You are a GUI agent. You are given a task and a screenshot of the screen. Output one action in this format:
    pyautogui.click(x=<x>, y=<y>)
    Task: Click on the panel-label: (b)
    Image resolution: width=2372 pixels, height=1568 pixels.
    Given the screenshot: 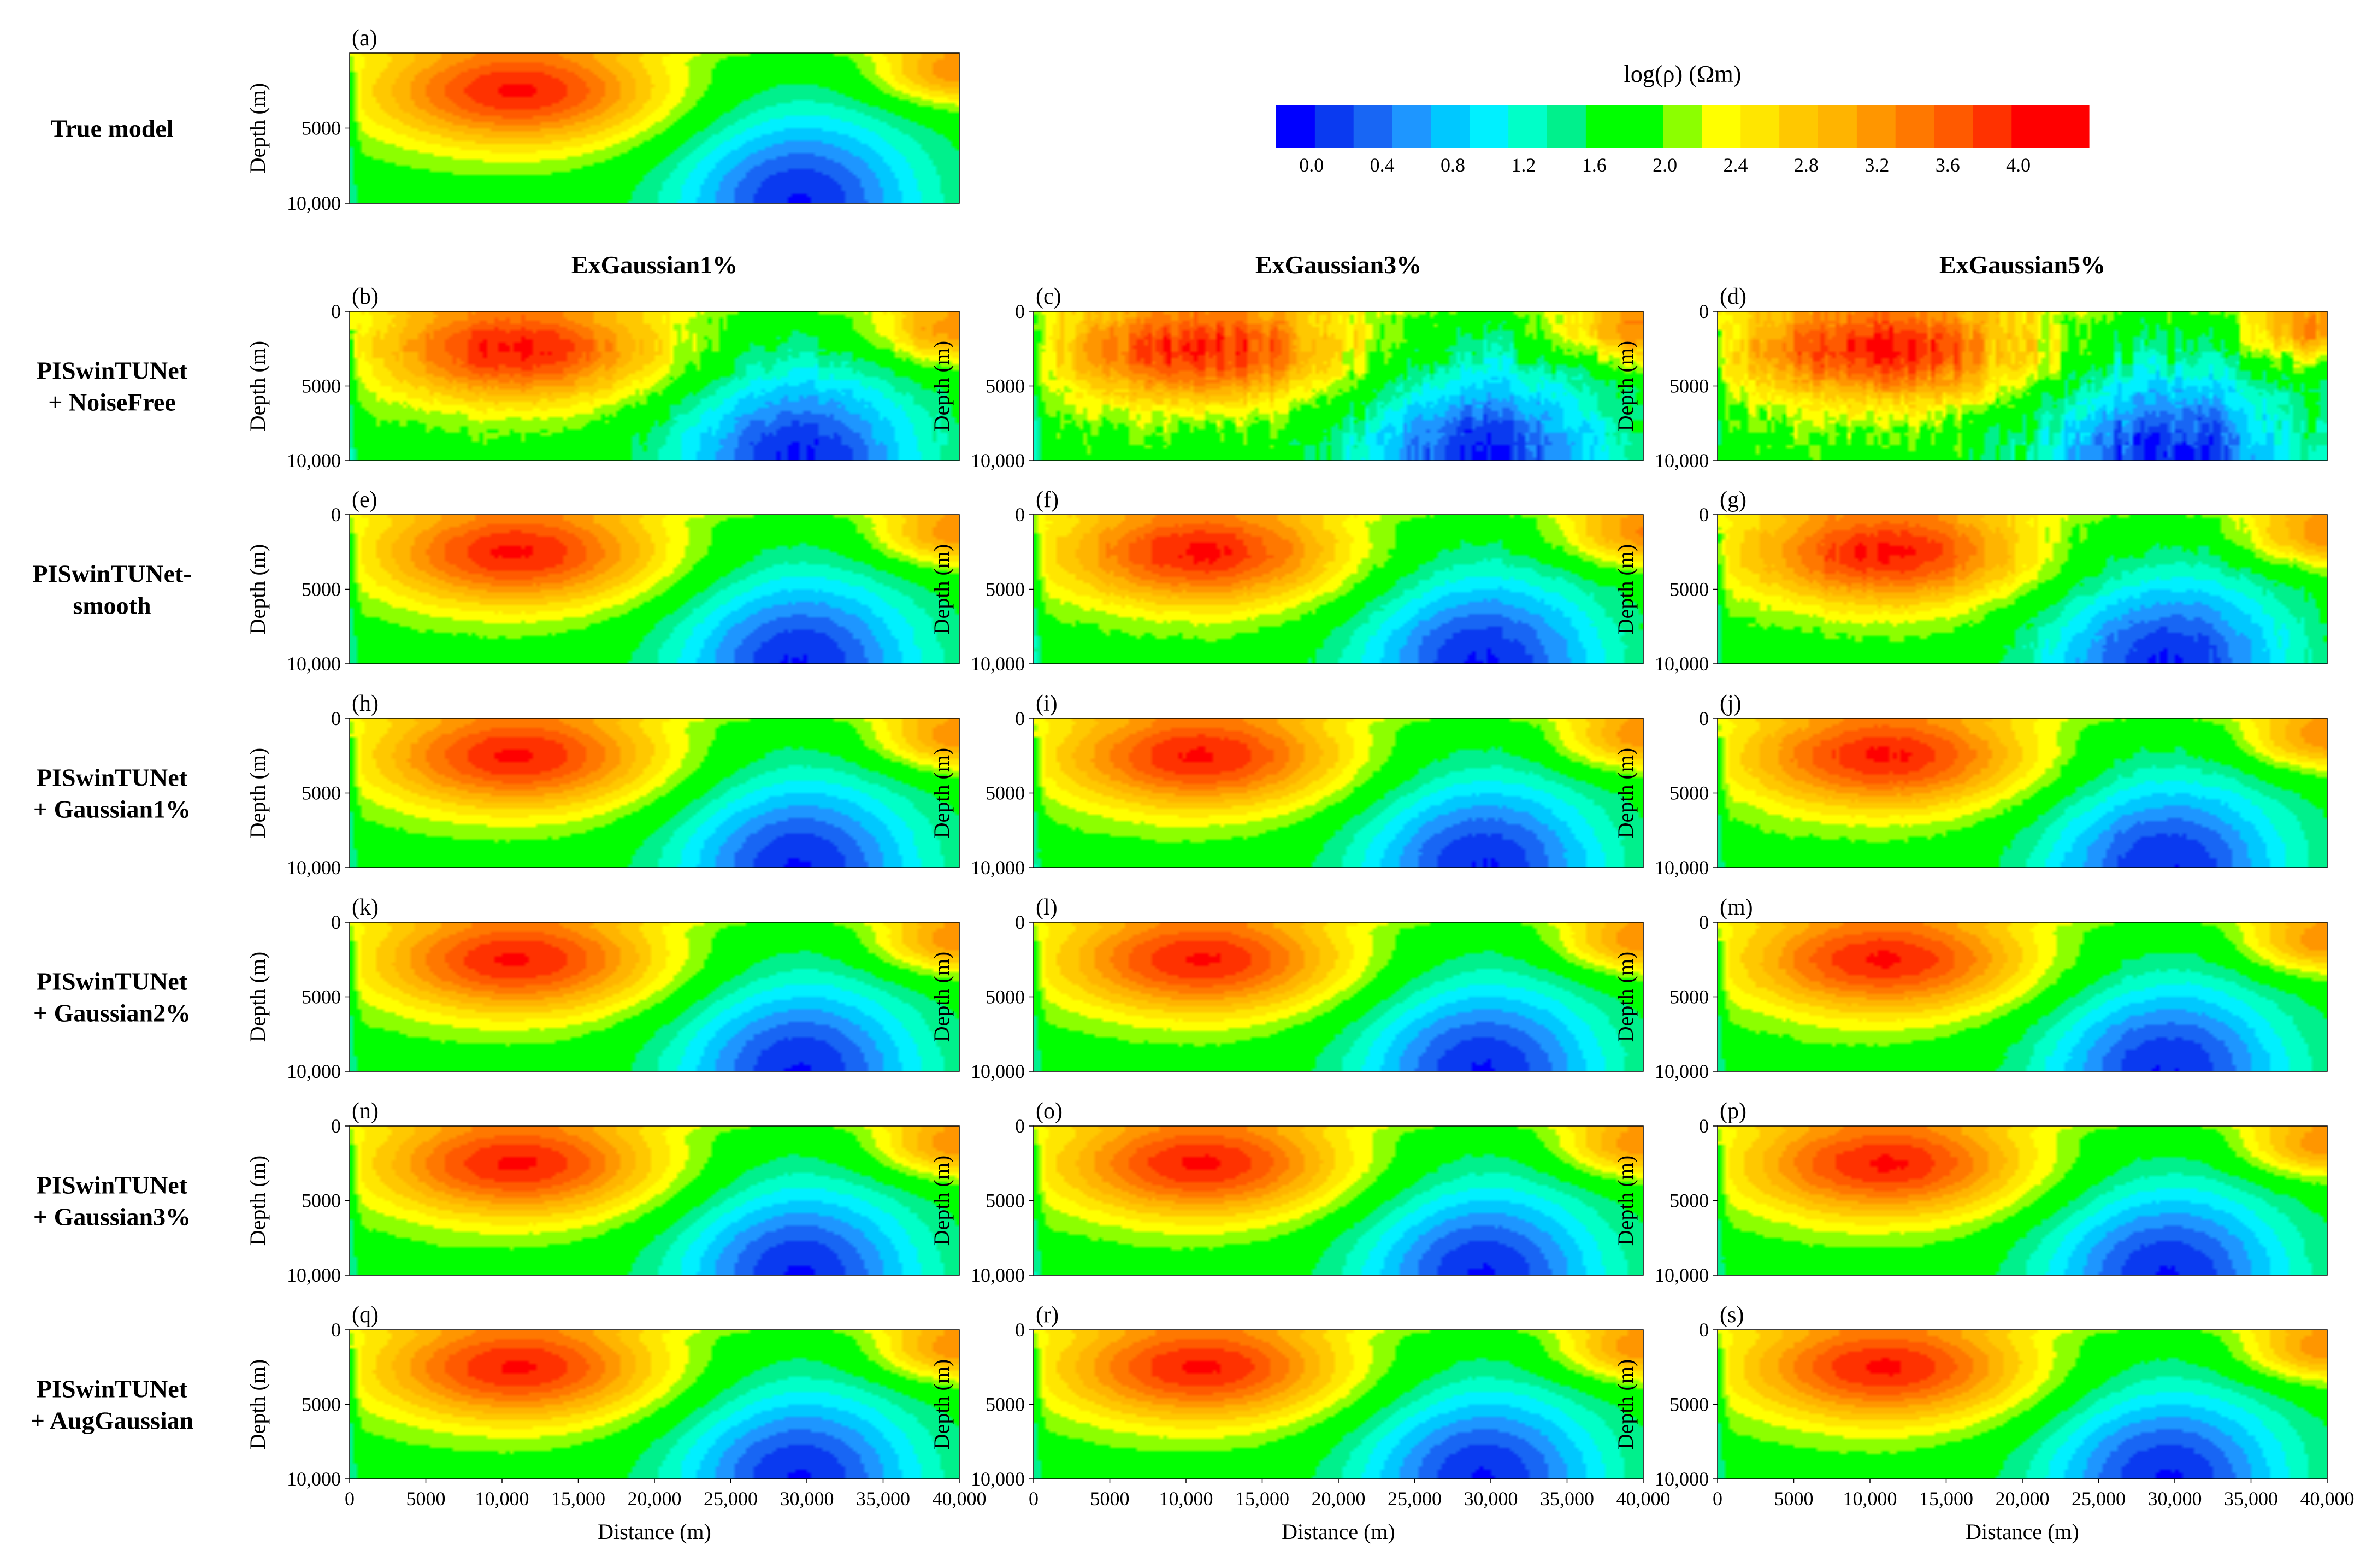 What is the action you would take?
    pyautogui.click(x=366, y=297)
    